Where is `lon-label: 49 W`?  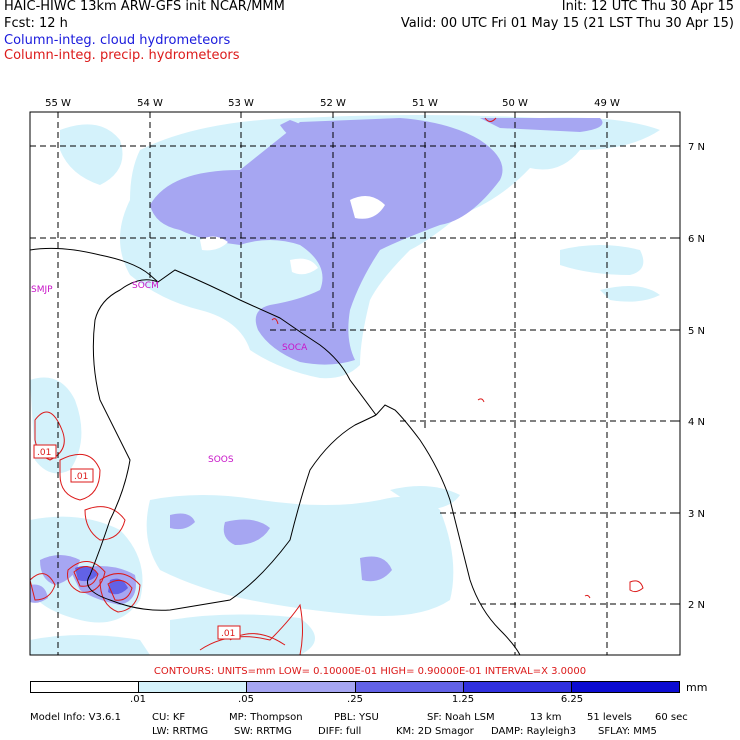
lon-label: 49 W is located at coordinates (607, 103).